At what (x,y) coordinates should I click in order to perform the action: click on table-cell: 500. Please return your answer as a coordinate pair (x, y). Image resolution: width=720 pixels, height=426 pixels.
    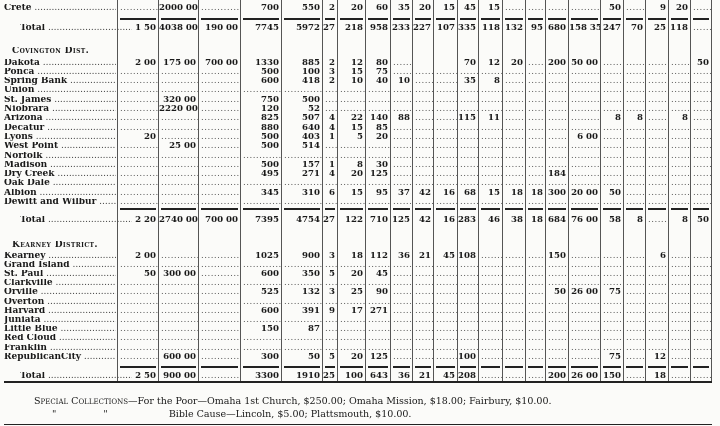
    Looking at the image, I should click on (311, 100).